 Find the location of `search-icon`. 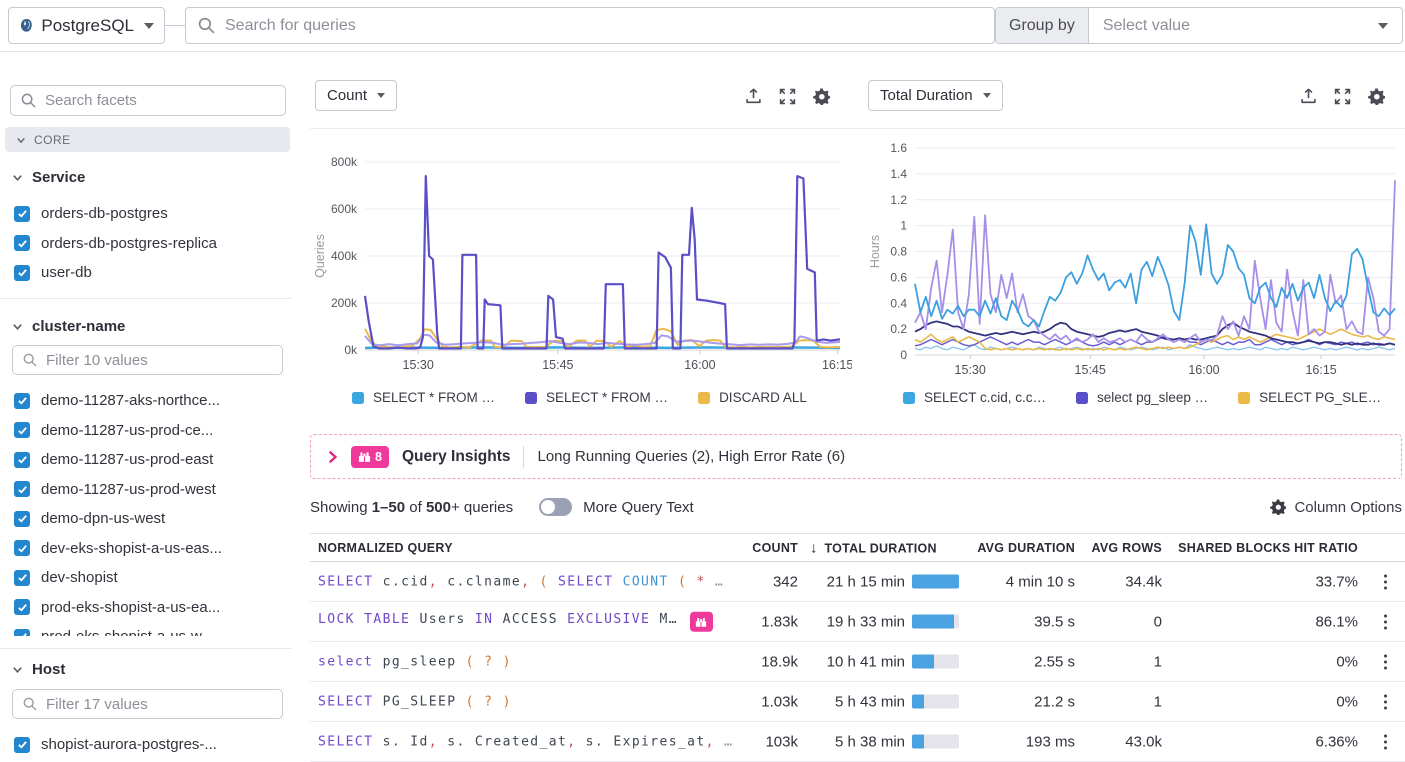

search-icon is located at coordinates (30, 360).